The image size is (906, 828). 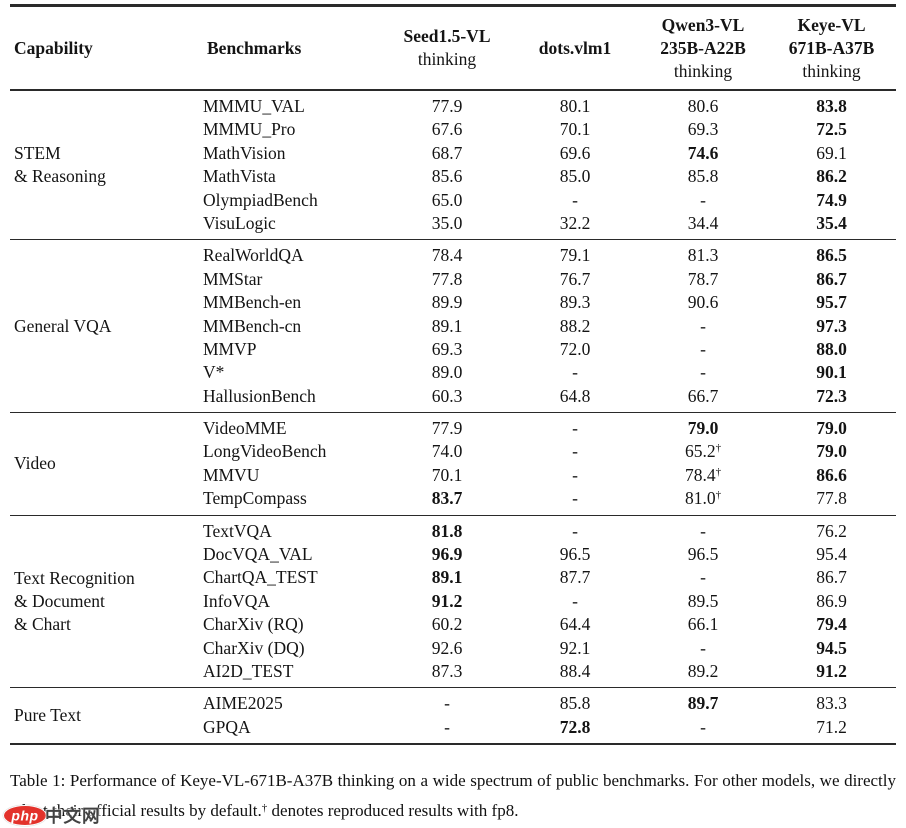 What do you see at coordinates (447, 199) in the screenshot?
I see `score-cell: 65.0` at bounding box center [447, 199].